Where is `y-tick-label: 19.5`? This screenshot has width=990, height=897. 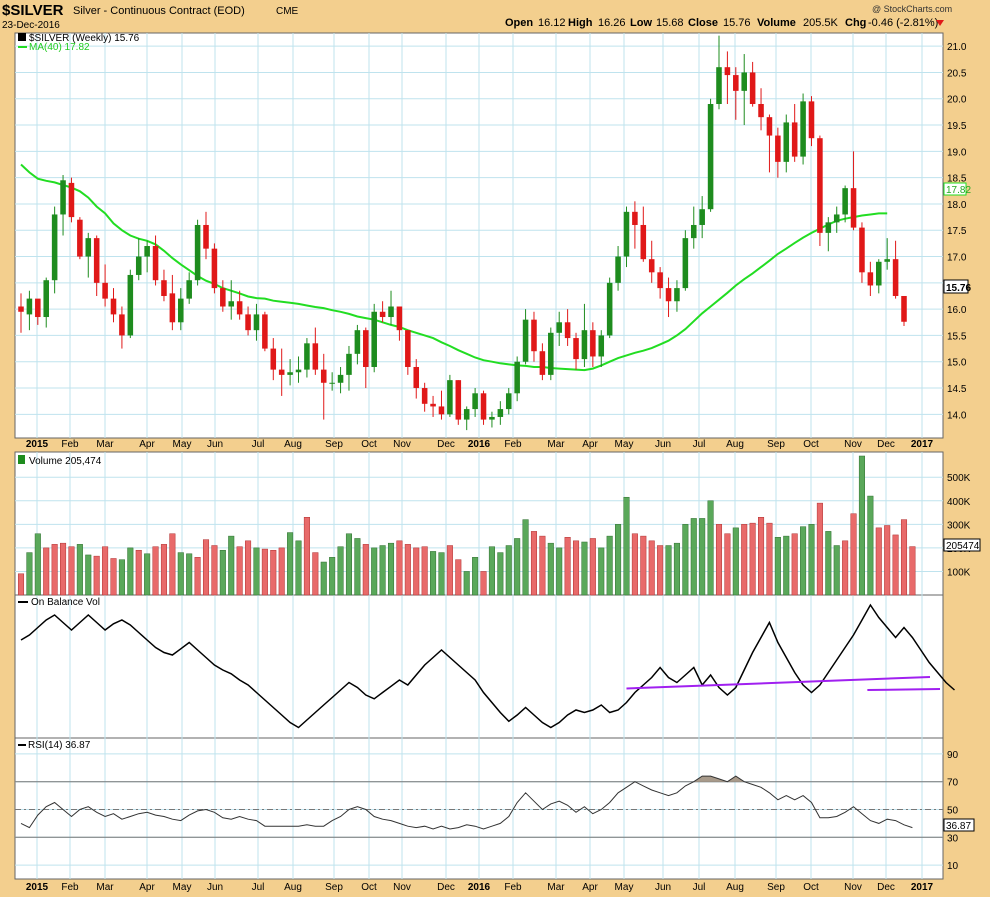 y-tick-label: 19.5 is located at coordinates (957, 126).